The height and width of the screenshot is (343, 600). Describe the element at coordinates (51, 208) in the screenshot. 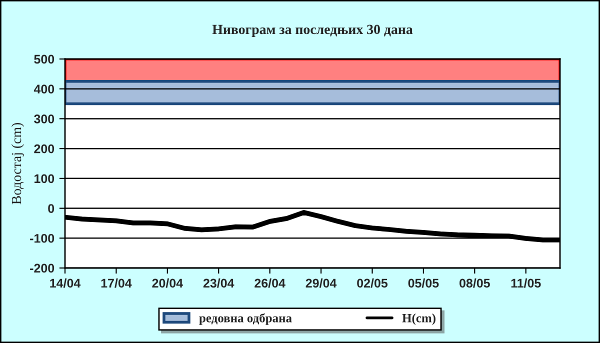

I see `y-tick-label: 0` at that location.